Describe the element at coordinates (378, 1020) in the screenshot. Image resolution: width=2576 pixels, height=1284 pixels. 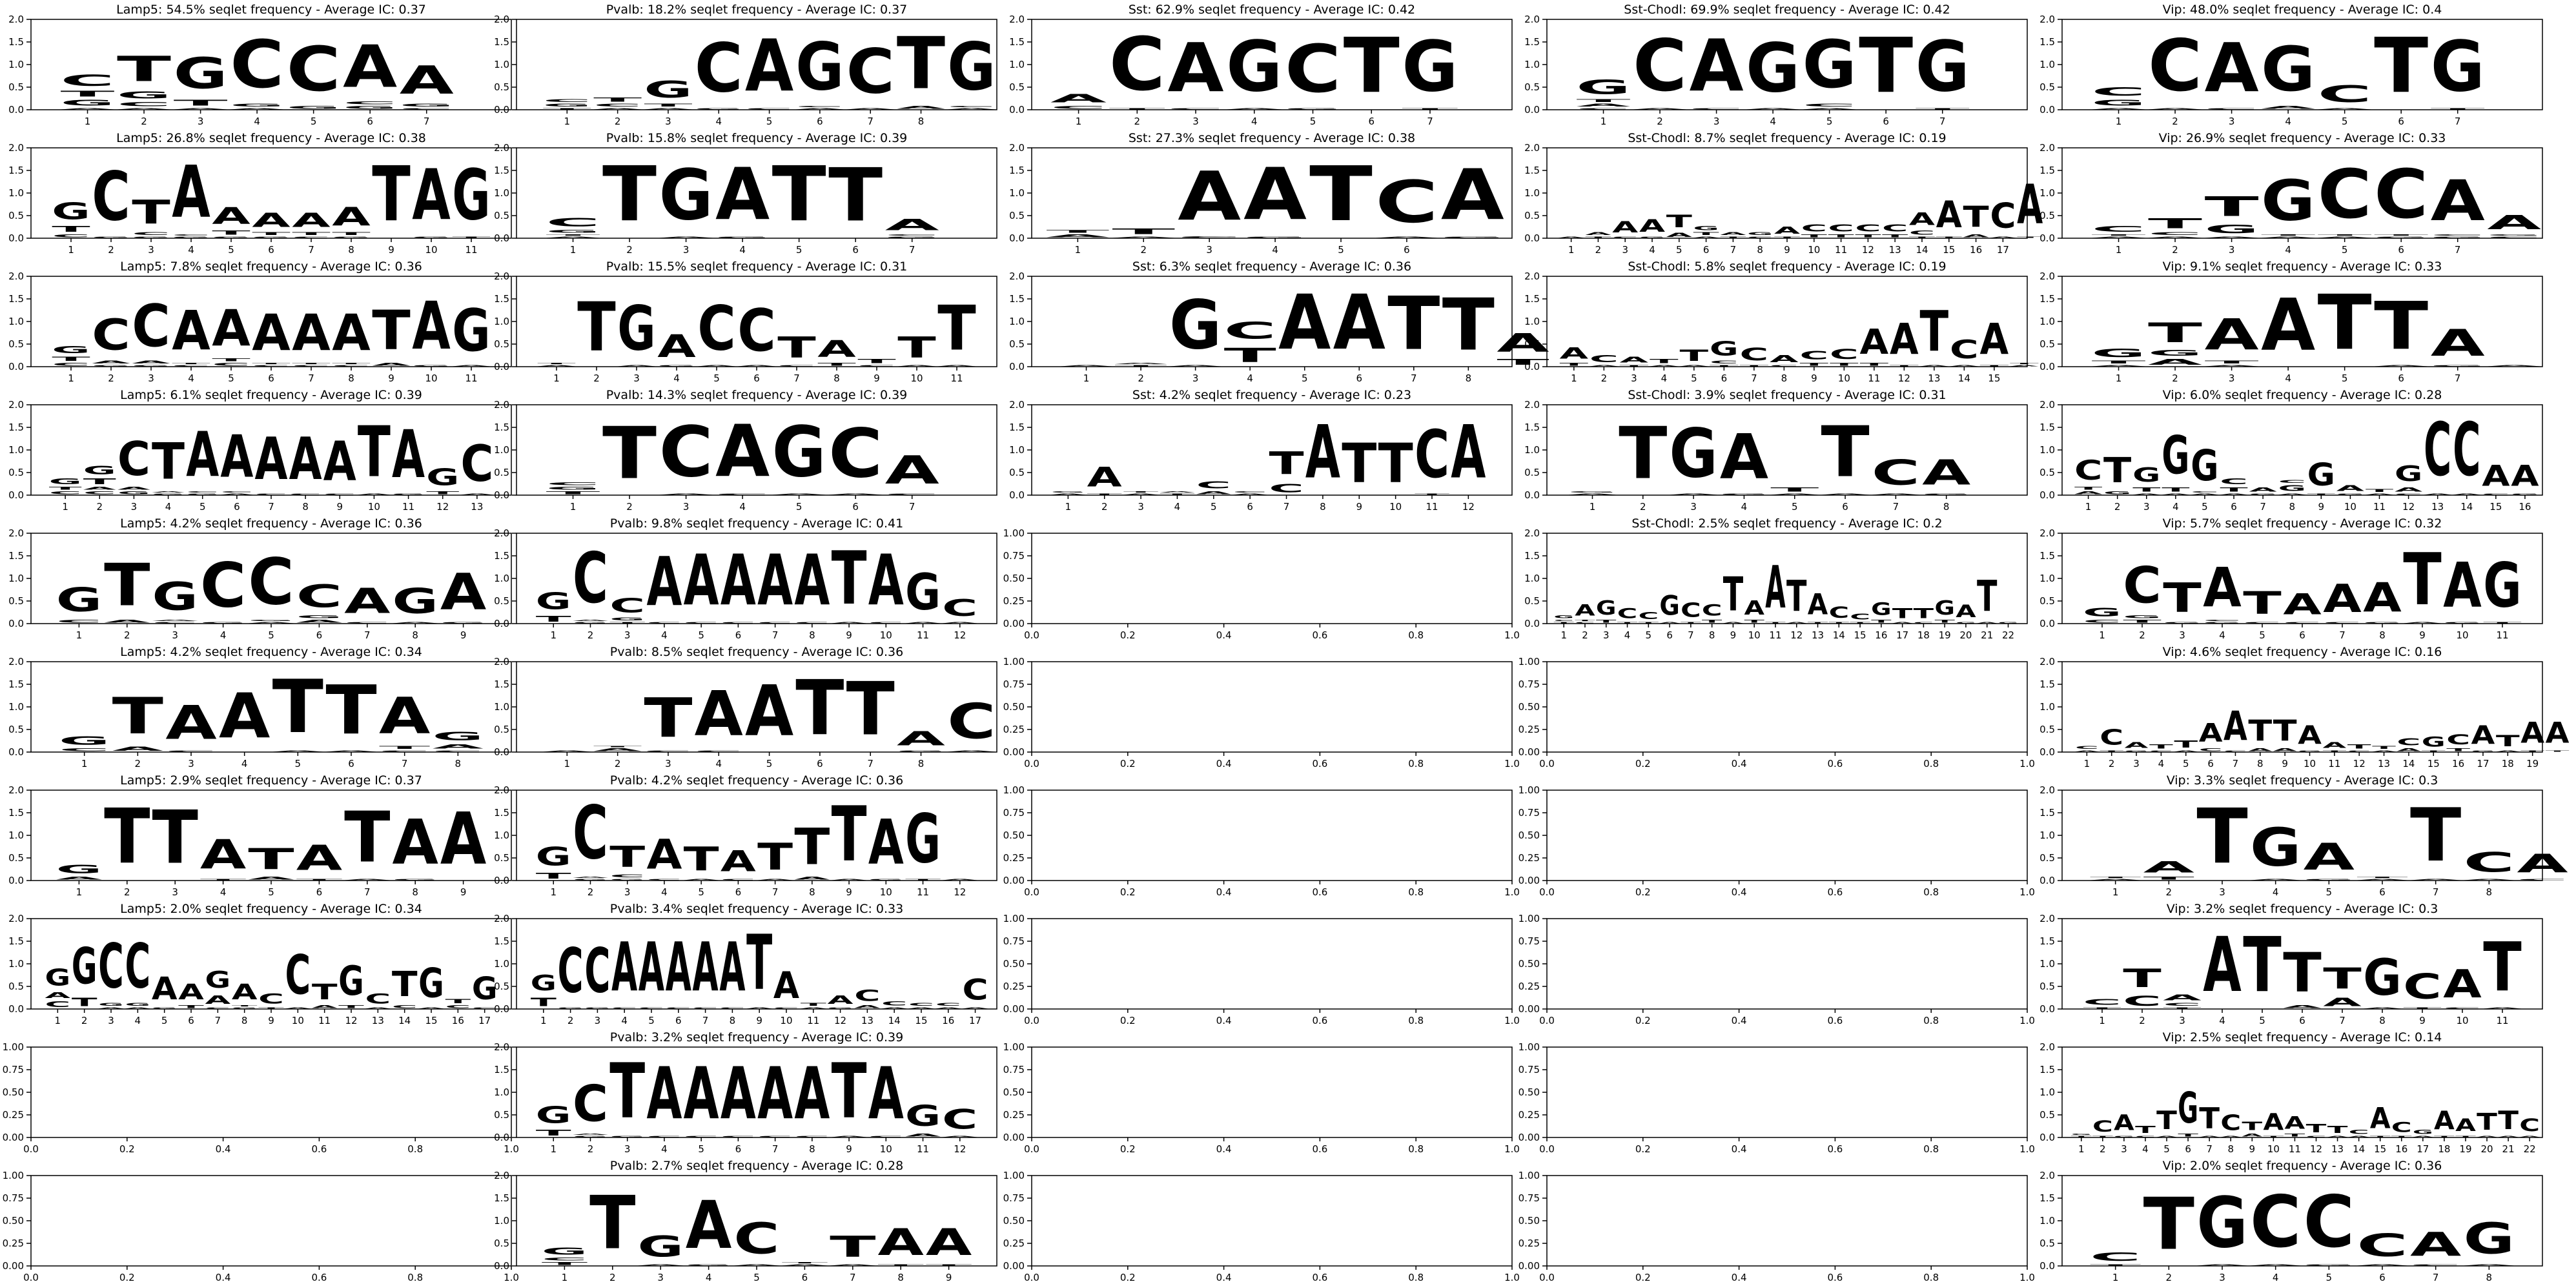
I see `x-tick-label: 13` at that location.